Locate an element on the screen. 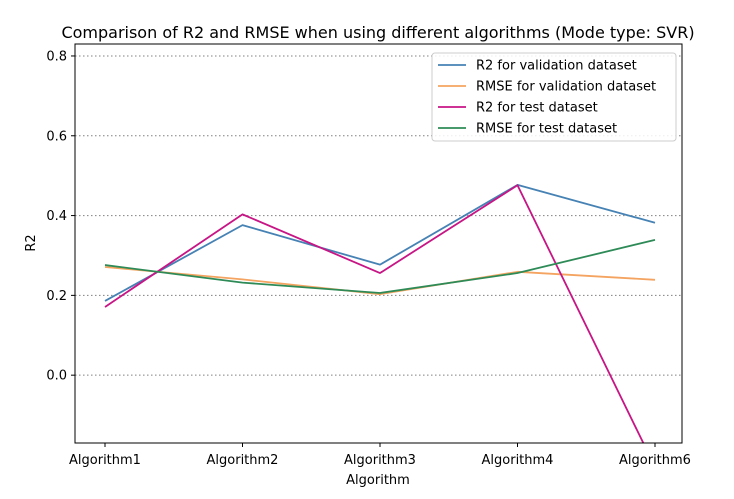 This screenshot has width=734, height=499. x-tick-label: Algorithm6 is located at coordinates (655, 460).